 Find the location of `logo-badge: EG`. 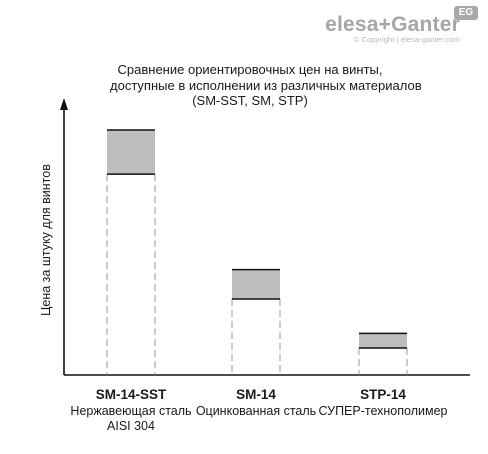

logo-badge: EG is located at coordinates (466, 13).